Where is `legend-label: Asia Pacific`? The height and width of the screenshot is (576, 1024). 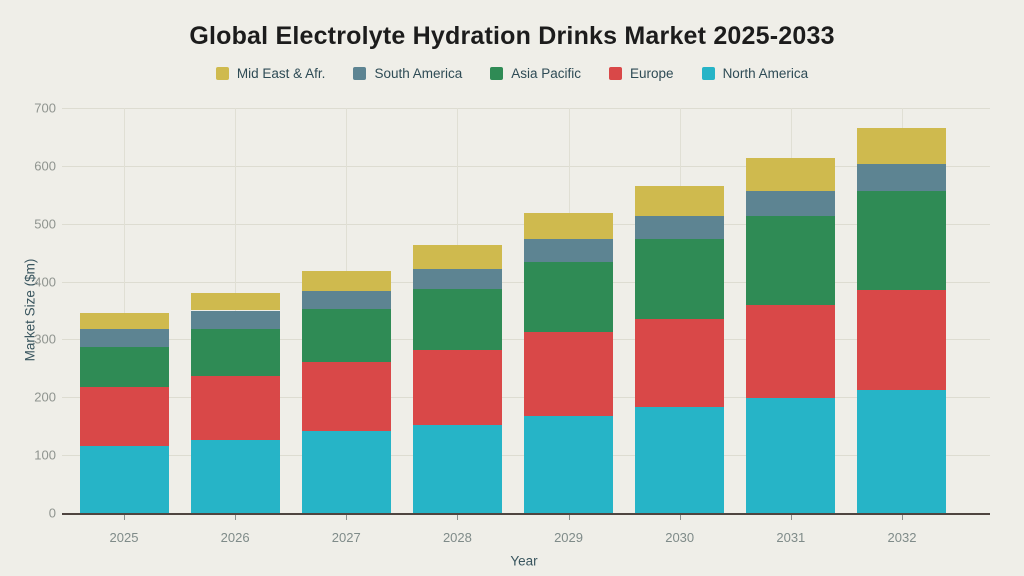 legend-label: Asia Pacific is located at coordinates (546, 73).